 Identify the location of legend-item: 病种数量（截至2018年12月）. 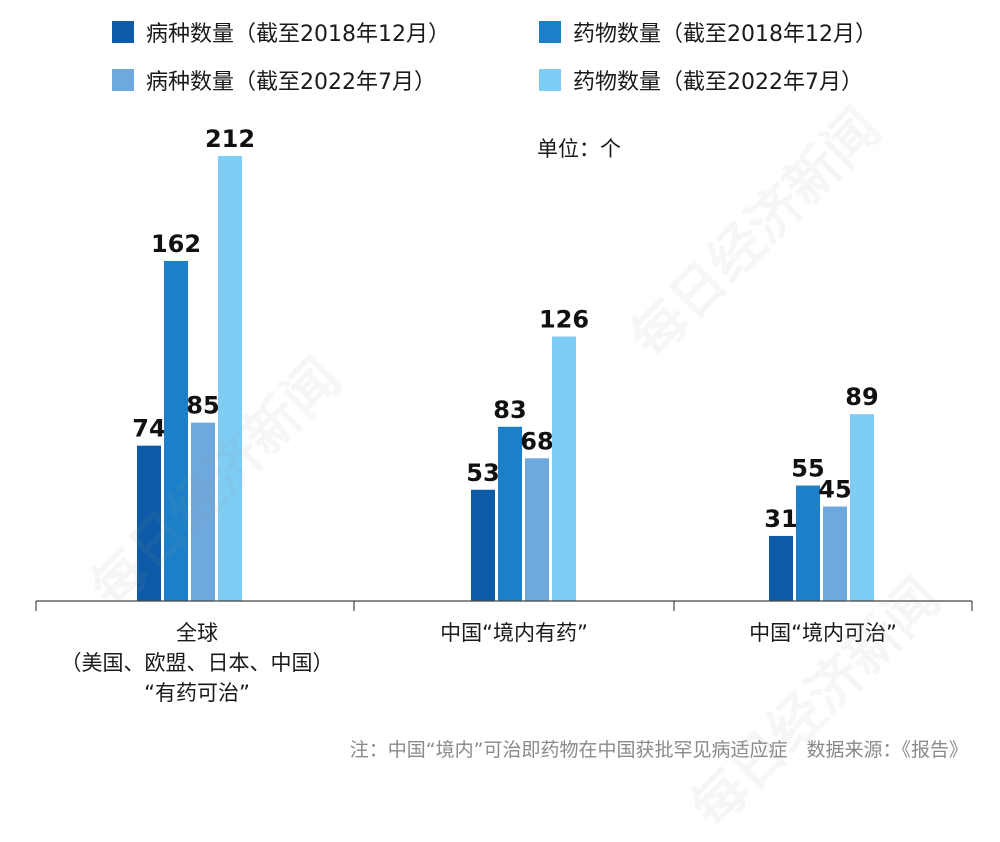
(281, 32).